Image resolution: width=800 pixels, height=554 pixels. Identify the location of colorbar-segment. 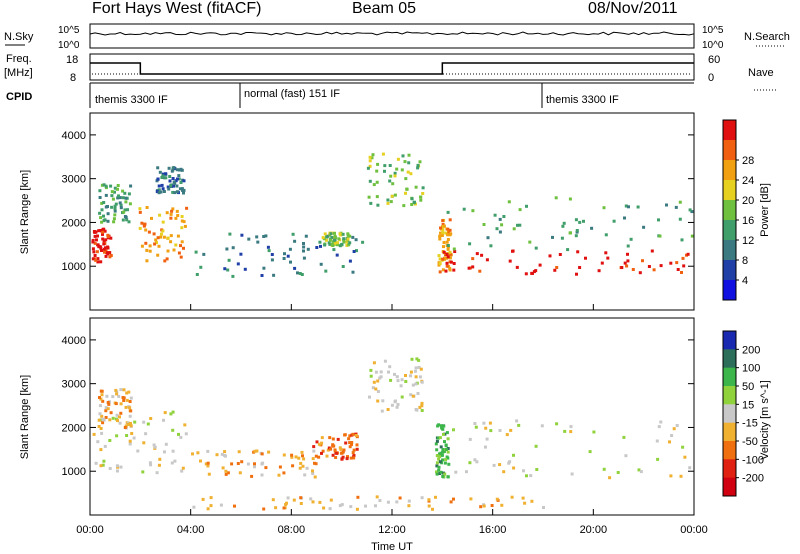
(729, 450).